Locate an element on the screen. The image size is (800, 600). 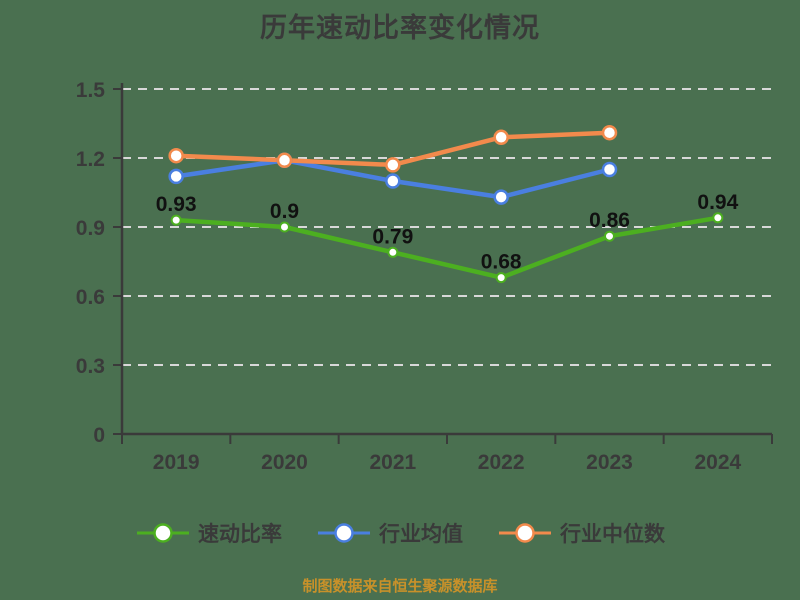
x-axis-tick-label: 2022 is located at coordinates (501, 462).